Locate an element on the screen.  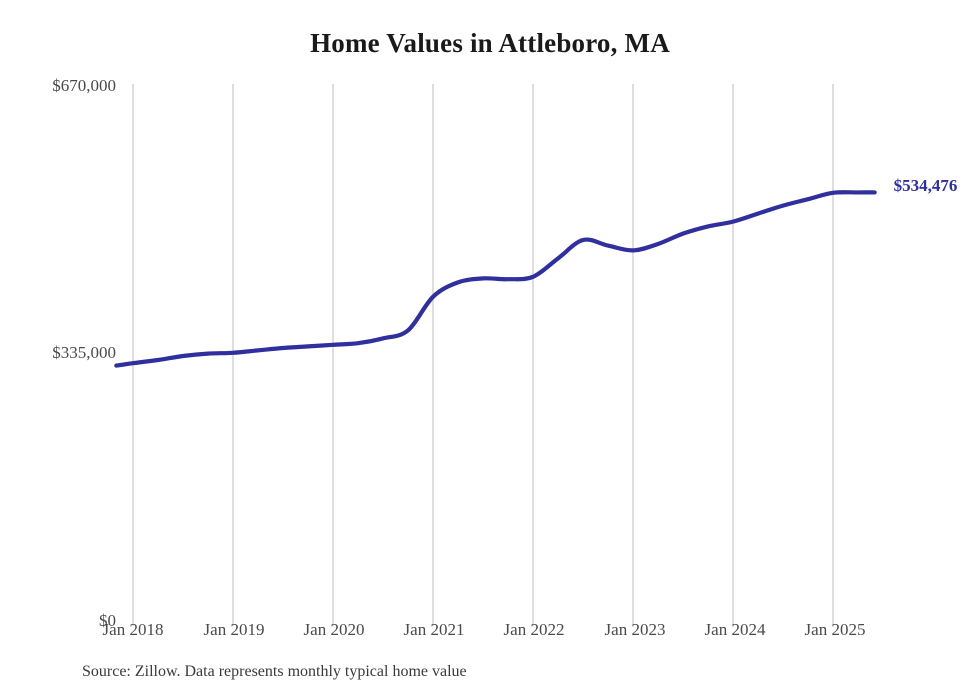
series-end-value-label: $534,476 is located at coordinates (925, 186).